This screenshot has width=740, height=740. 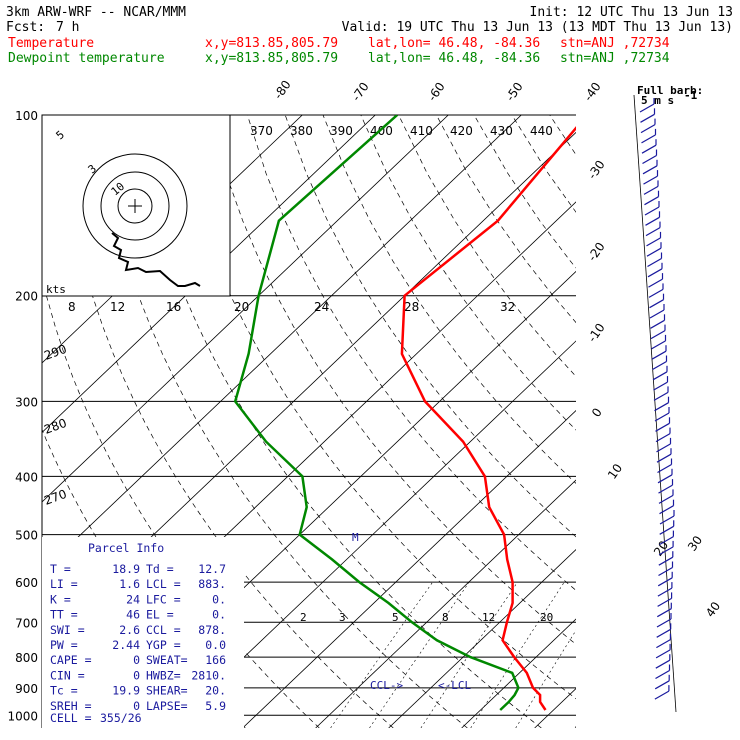 I want to click on hodograph-trace, so click(x=156, y=259).